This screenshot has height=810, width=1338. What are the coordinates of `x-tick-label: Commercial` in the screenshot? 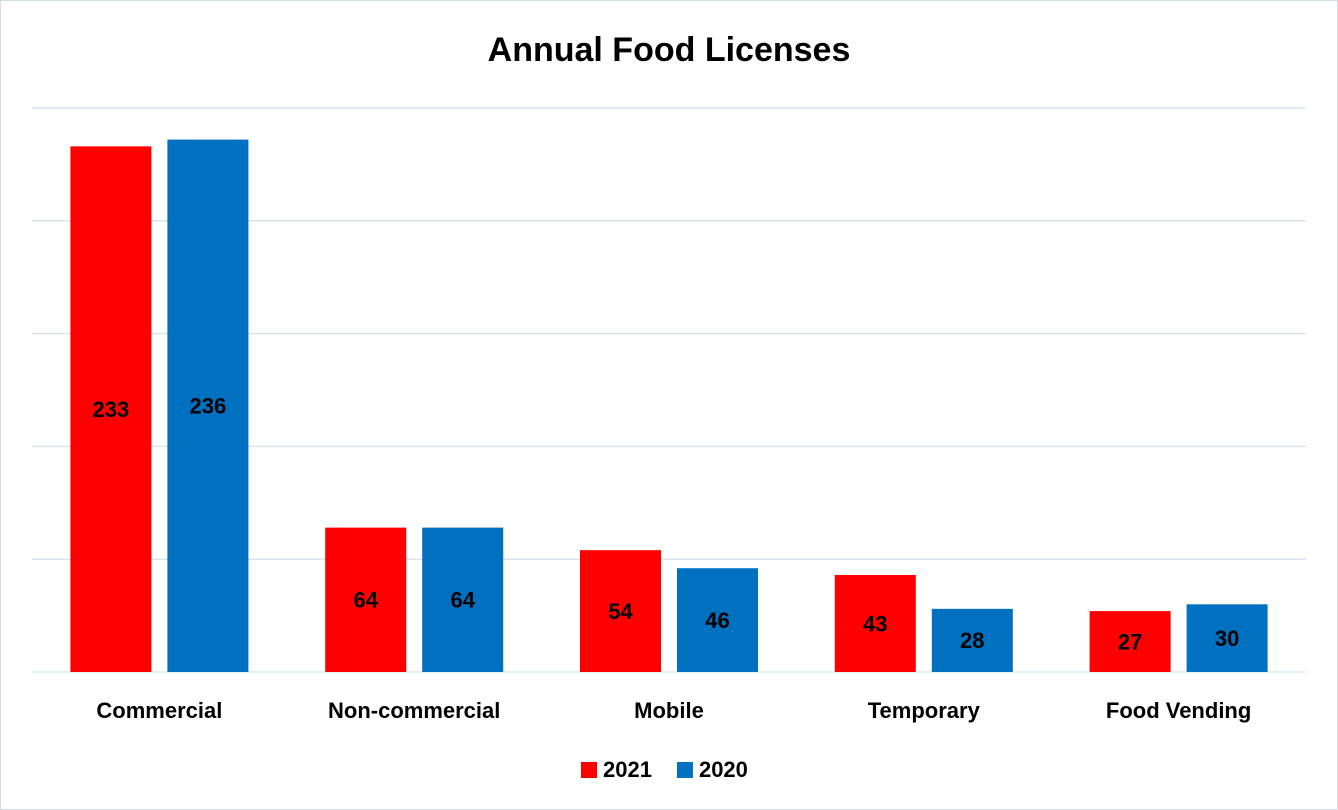 It's located at (159, 710).